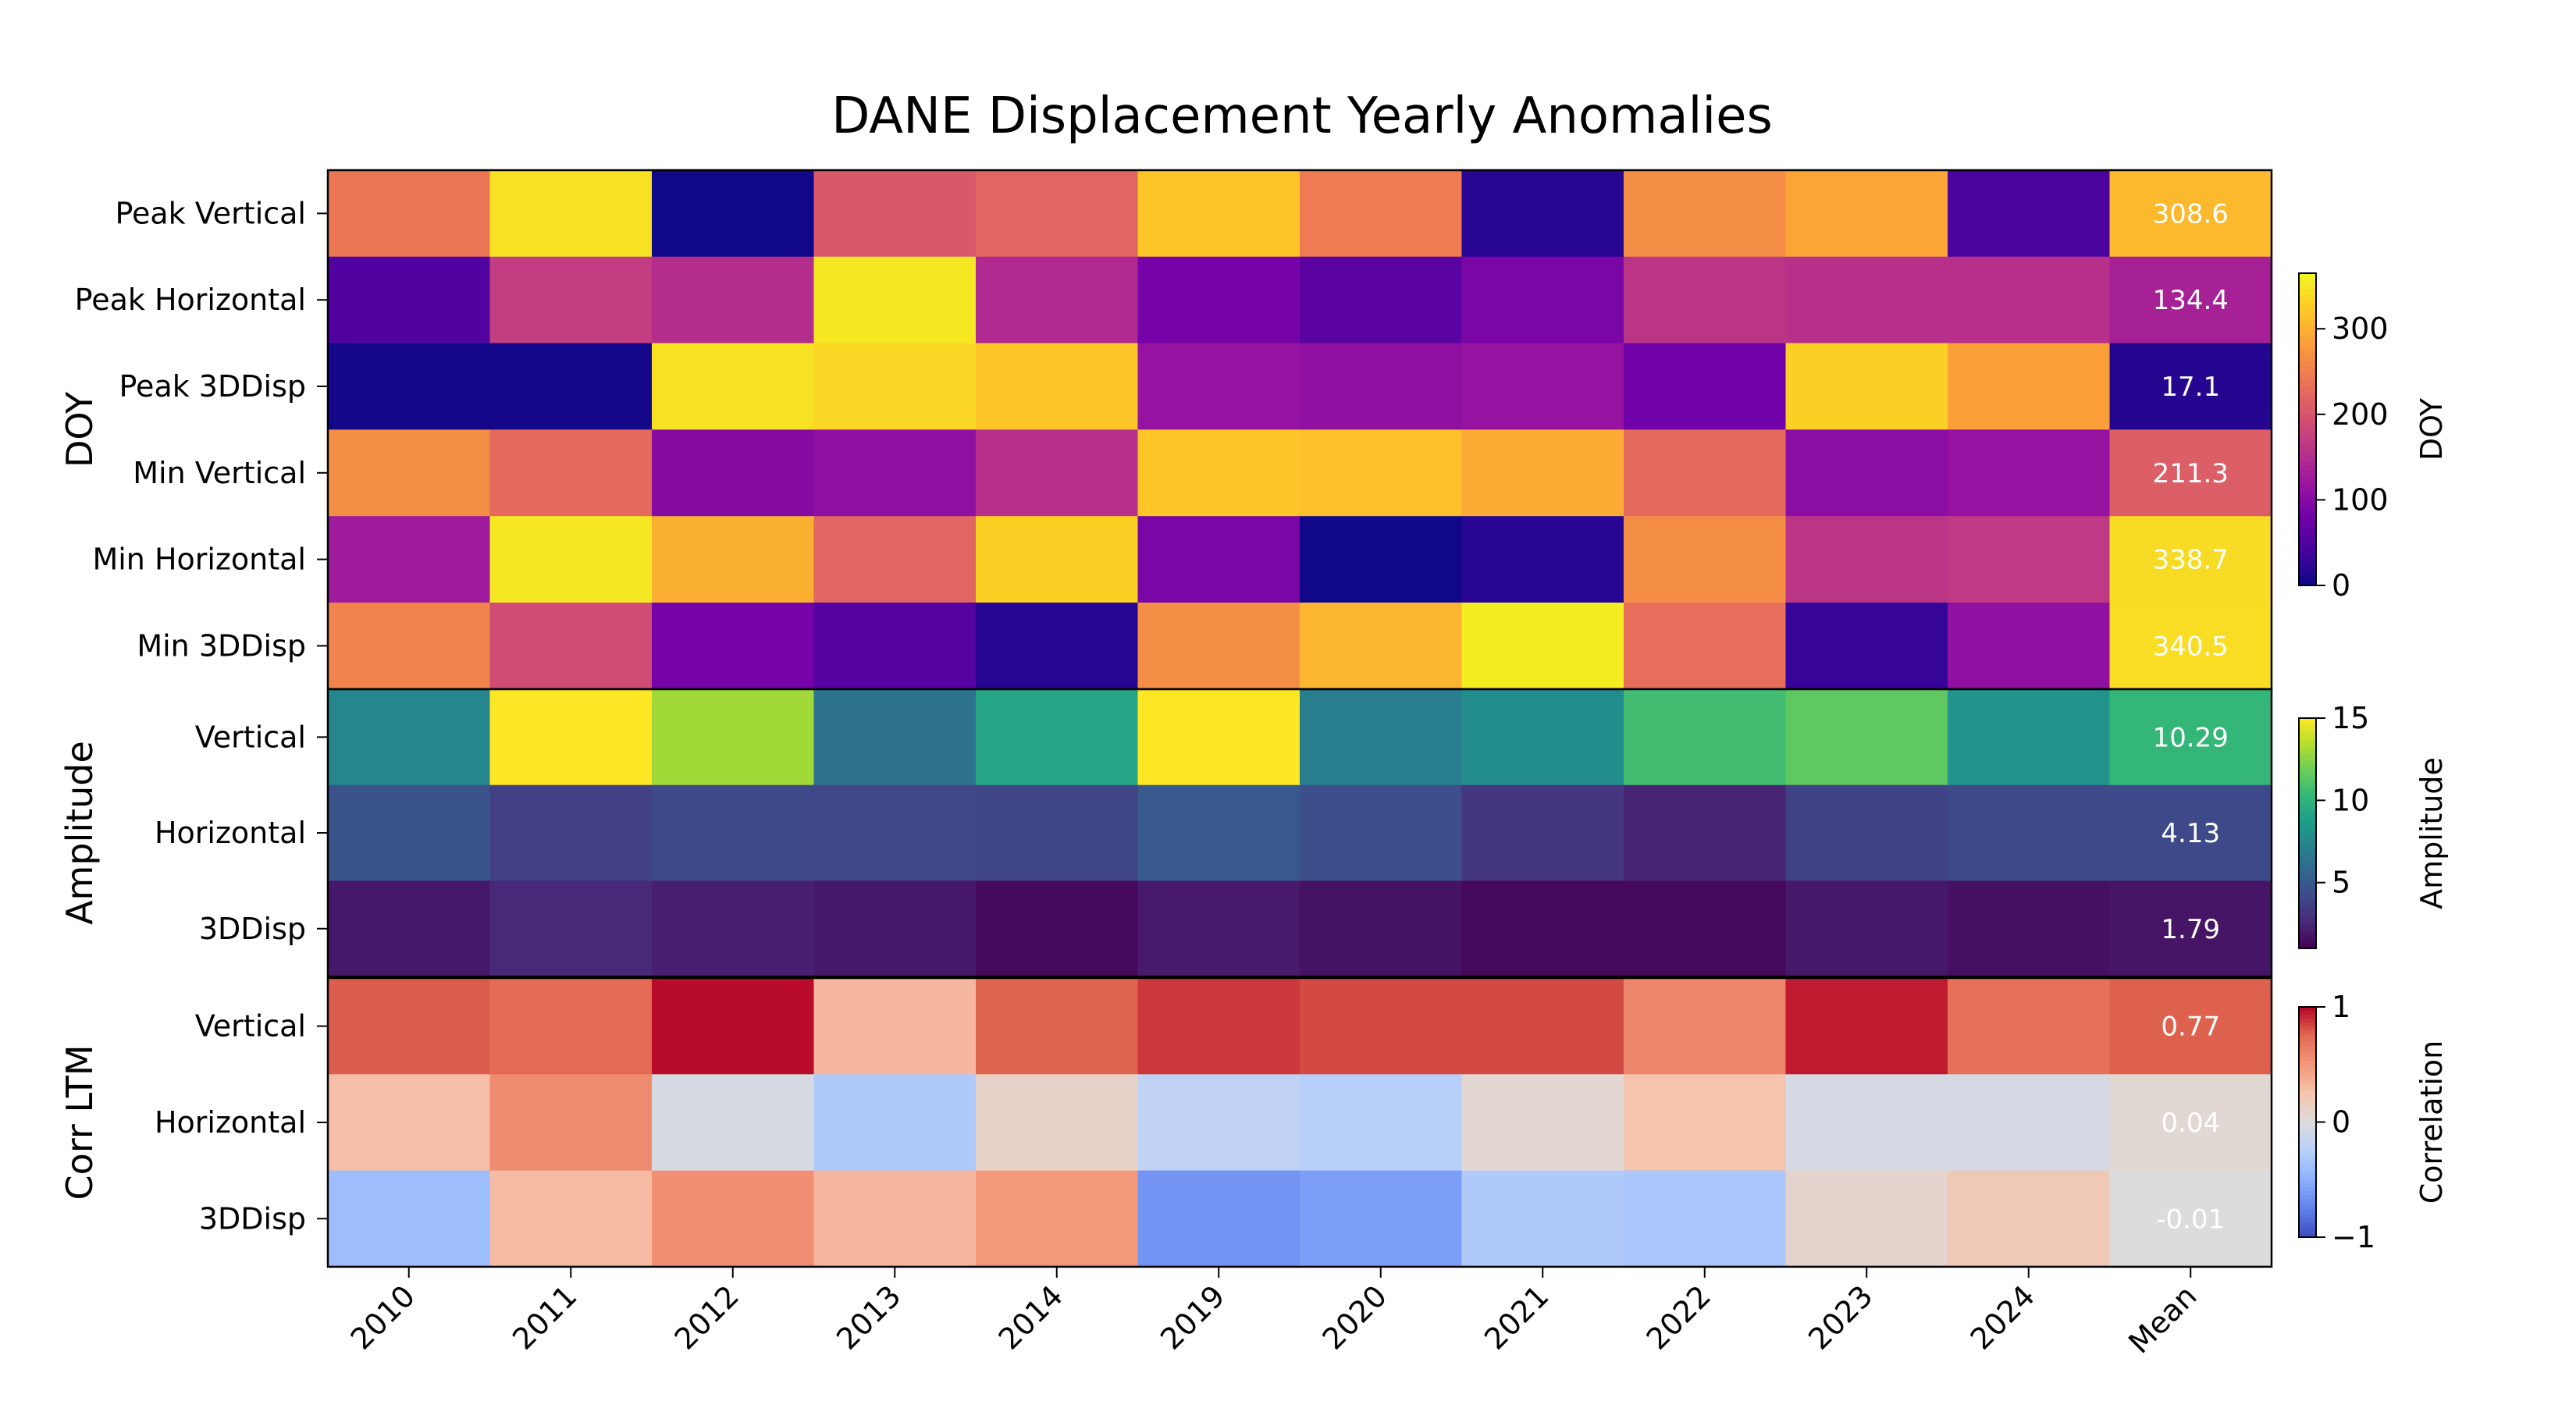 This screenshot has width=2576, height=1405. I want to click on x-tick-label: 2023, so click(1841, 1318).